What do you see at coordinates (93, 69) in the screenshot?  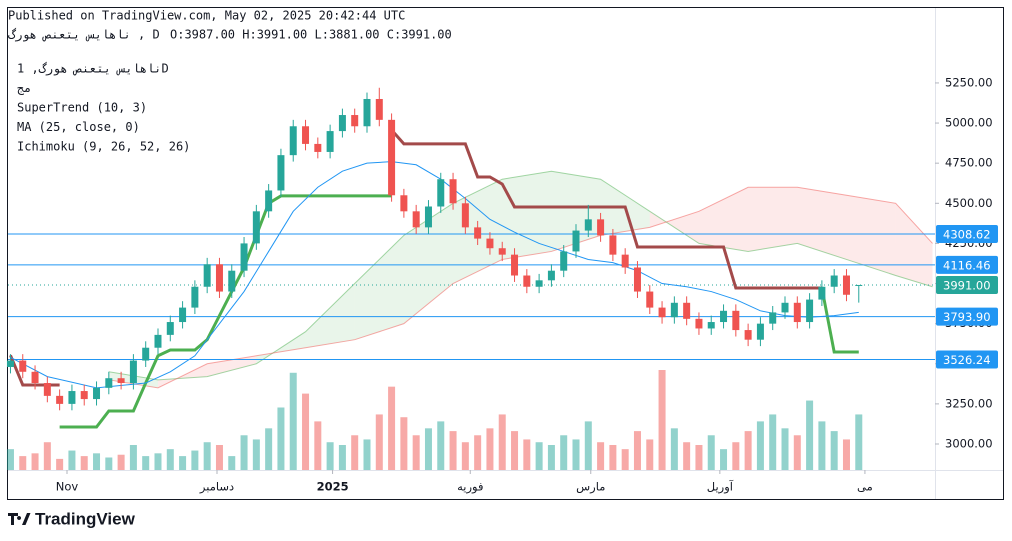 I see `legend-entry: ناهایس یتعنص هورگ, 1D` at bounding box center [93, 69].